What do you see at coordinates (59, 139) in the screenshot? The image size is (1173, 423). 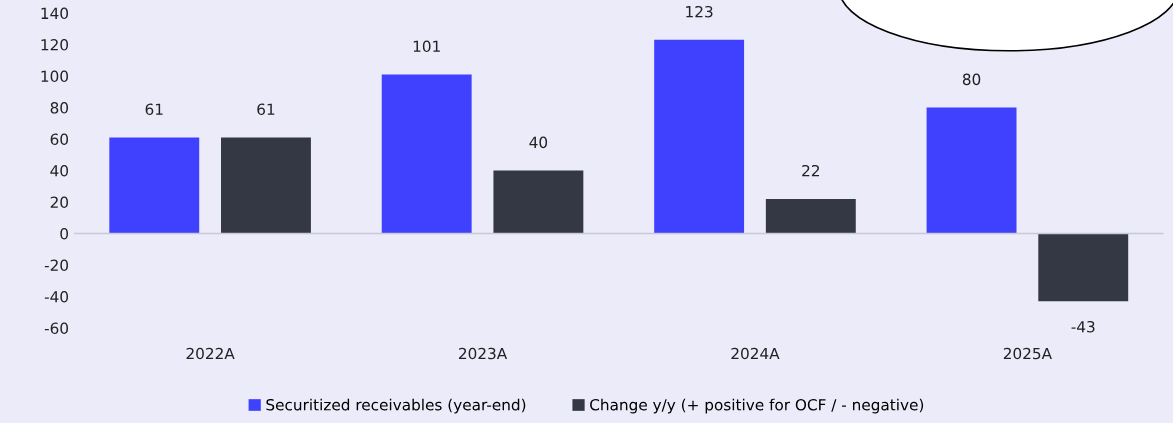 I see `y-tick-label: 60` at bounding box center [59, 139].